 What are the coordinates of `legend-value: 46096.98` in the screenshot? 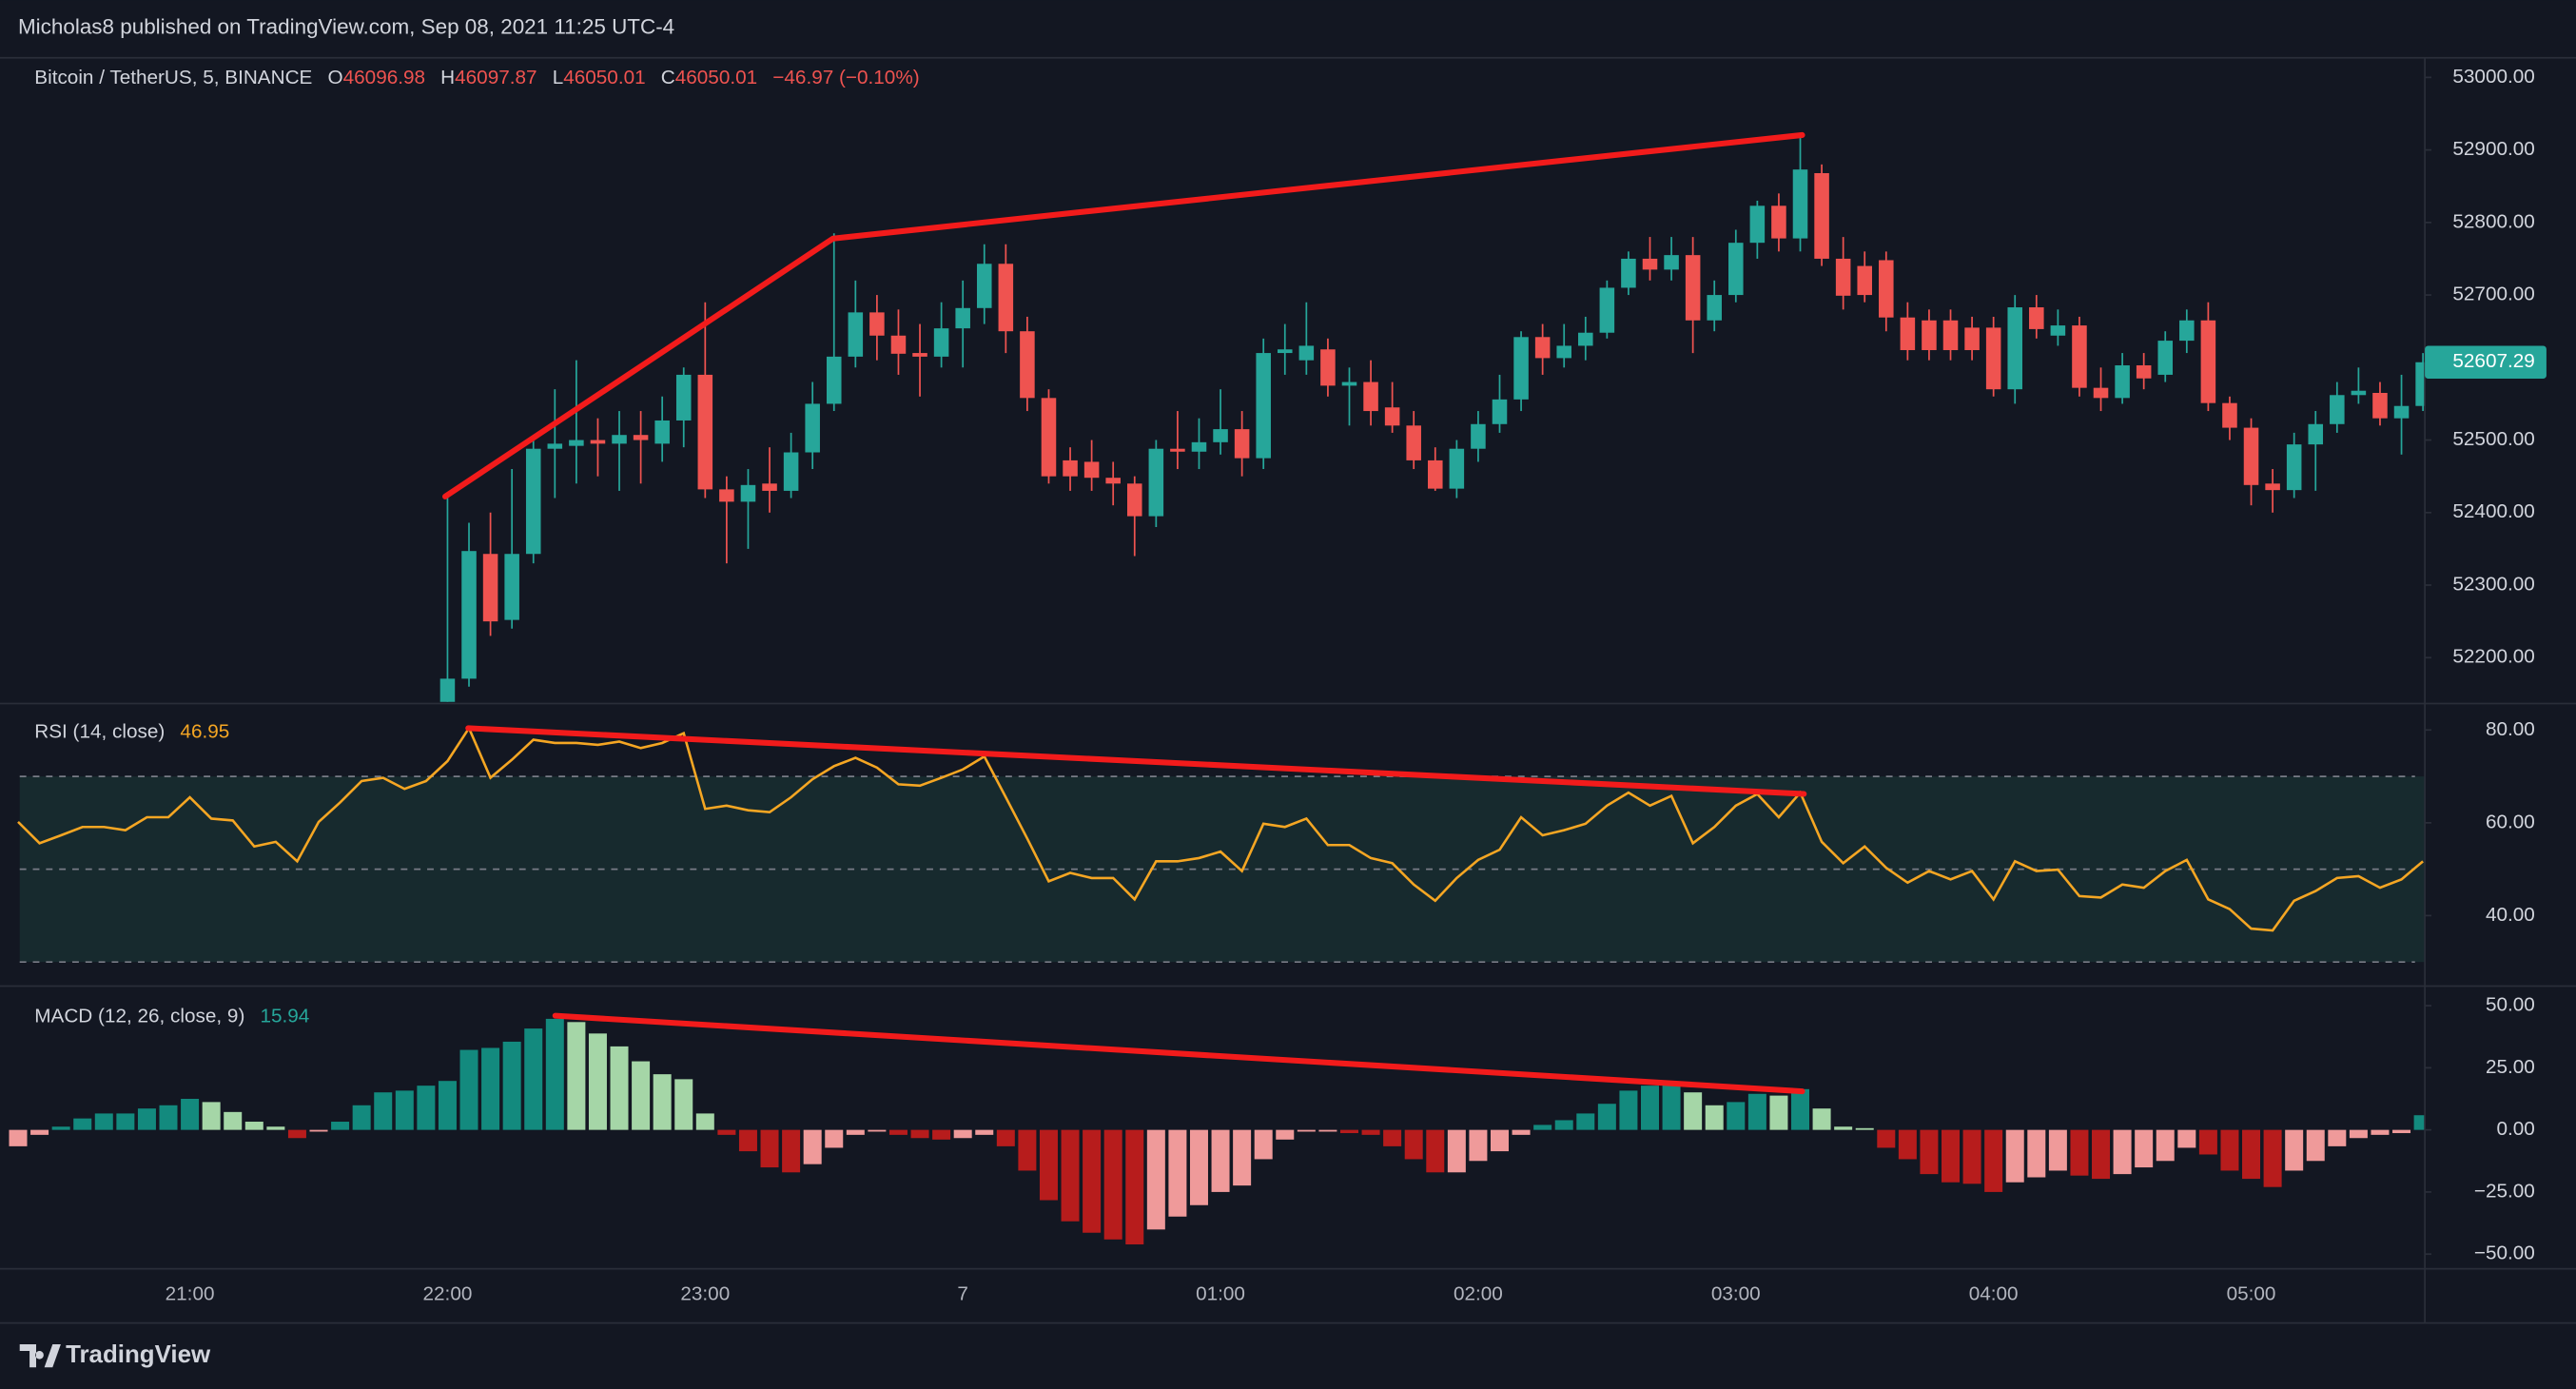 It's located at (384, 78).